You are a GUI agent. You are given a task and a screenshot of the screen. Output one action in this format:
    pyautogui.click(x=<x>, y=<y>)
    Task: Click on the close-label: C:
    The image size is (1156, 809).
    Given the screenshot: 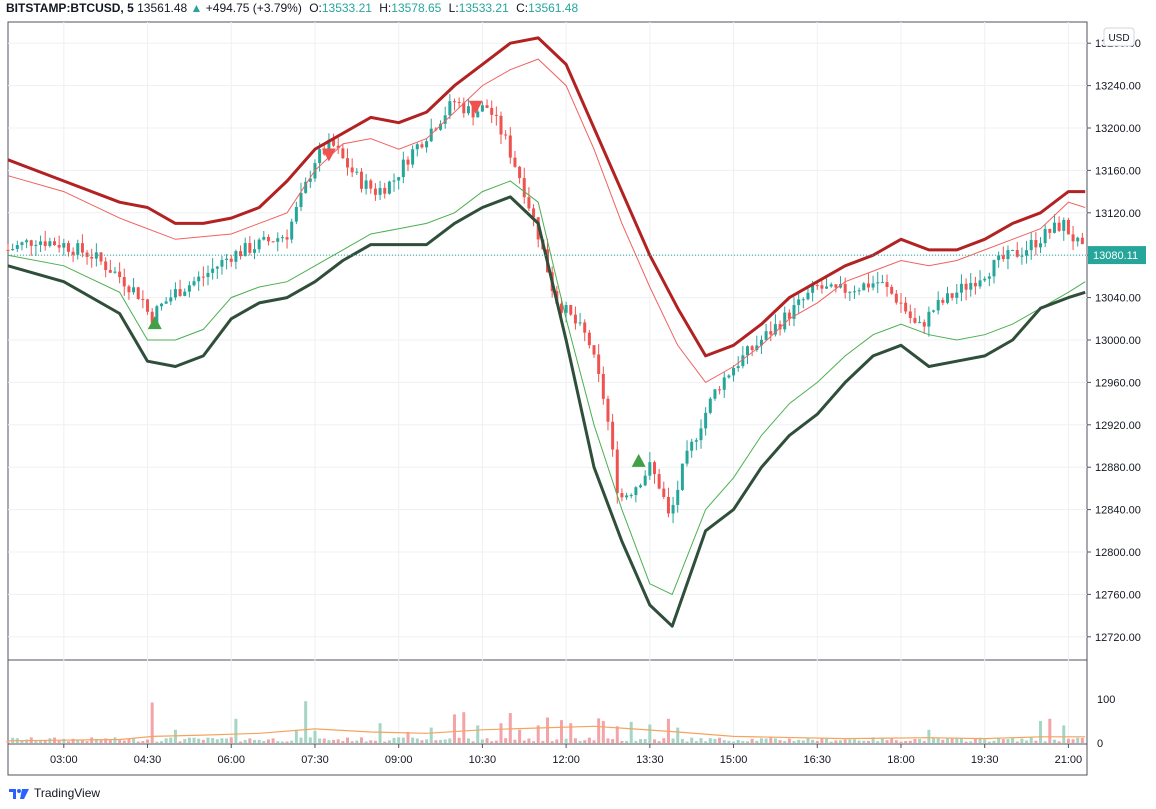 What is the action you would take?
    pyautogui.click(x=522, y=8)
    